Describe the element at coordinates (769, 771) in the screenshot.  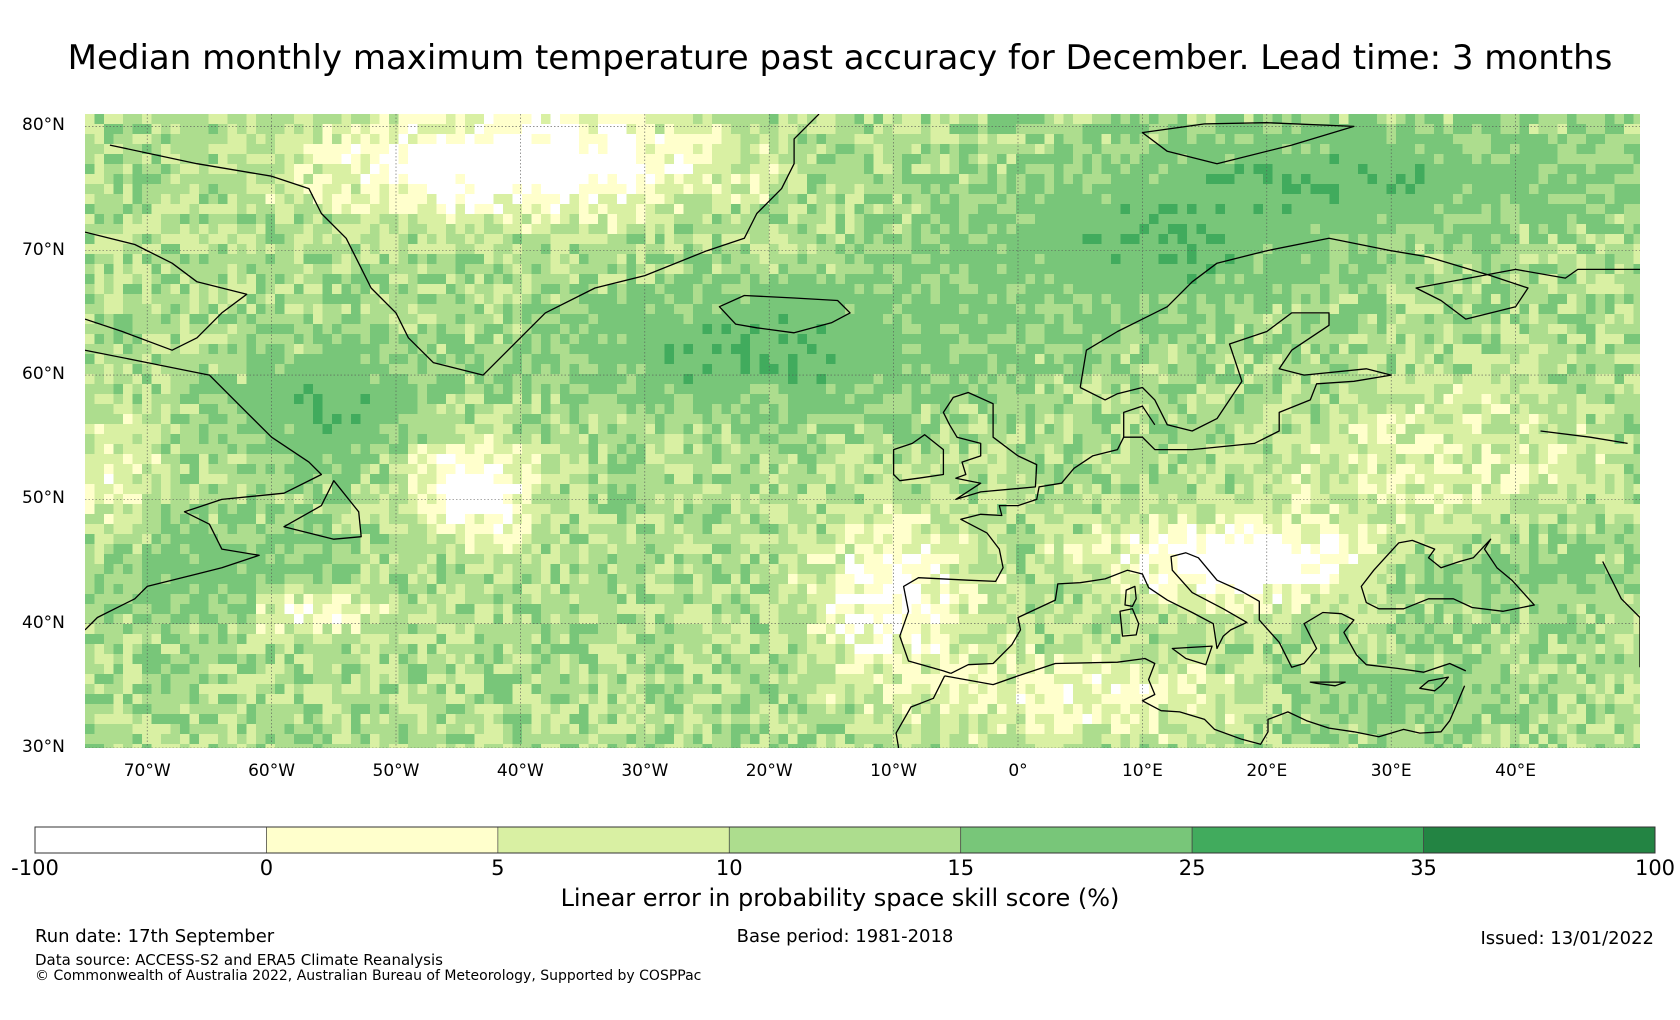
I see `lon-tick-label: 20°W` at that location.